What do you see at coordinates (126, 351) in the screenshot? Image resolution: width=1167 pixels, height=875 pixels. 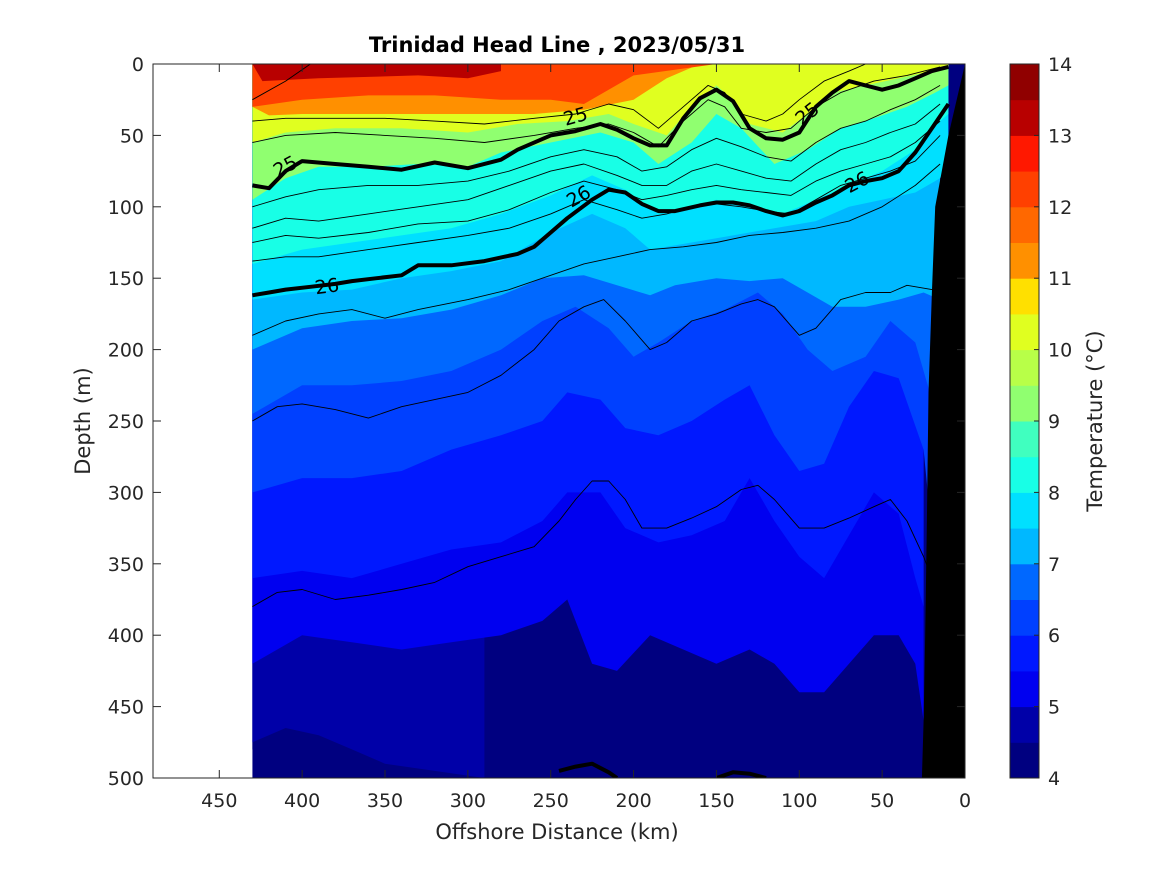 I see `y-tick-label: 200` at bounding box center [126, 351].